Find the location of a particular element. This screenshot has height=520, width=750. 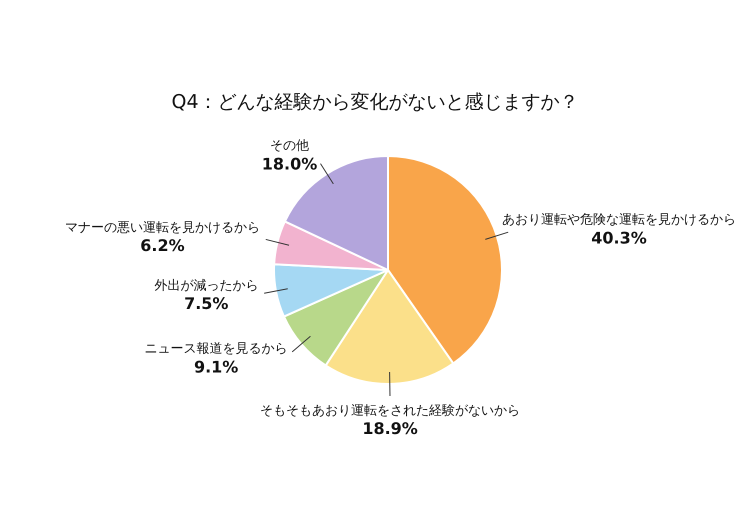

slice-label: 外出が減ったから is located at coordinates (206, 286).